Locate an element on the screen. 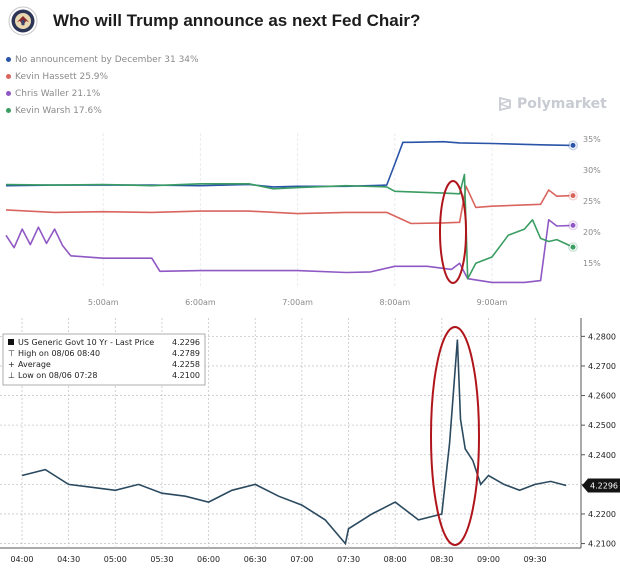 The height and width of the screenshot is (569, 620). top-y-tick-label: 25% is located at coordinates (592, 201).